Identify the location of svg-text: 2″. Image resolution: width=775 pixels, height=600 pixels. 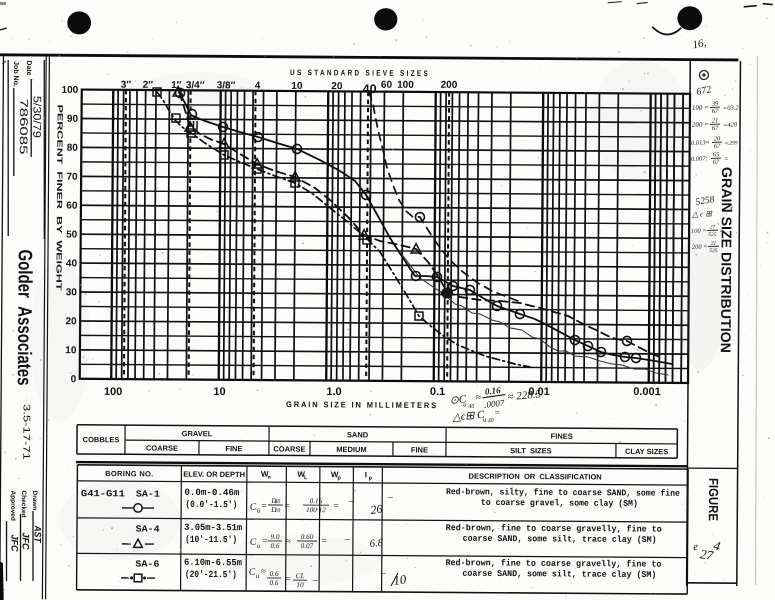
(148, 85).